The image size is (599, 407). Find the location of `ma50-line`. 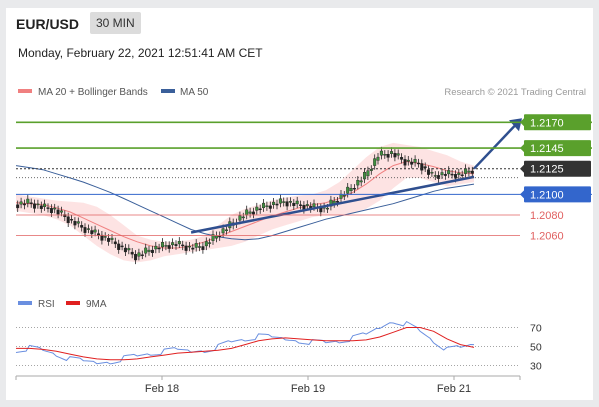

ma50-line is located at coordinates (245, 203).